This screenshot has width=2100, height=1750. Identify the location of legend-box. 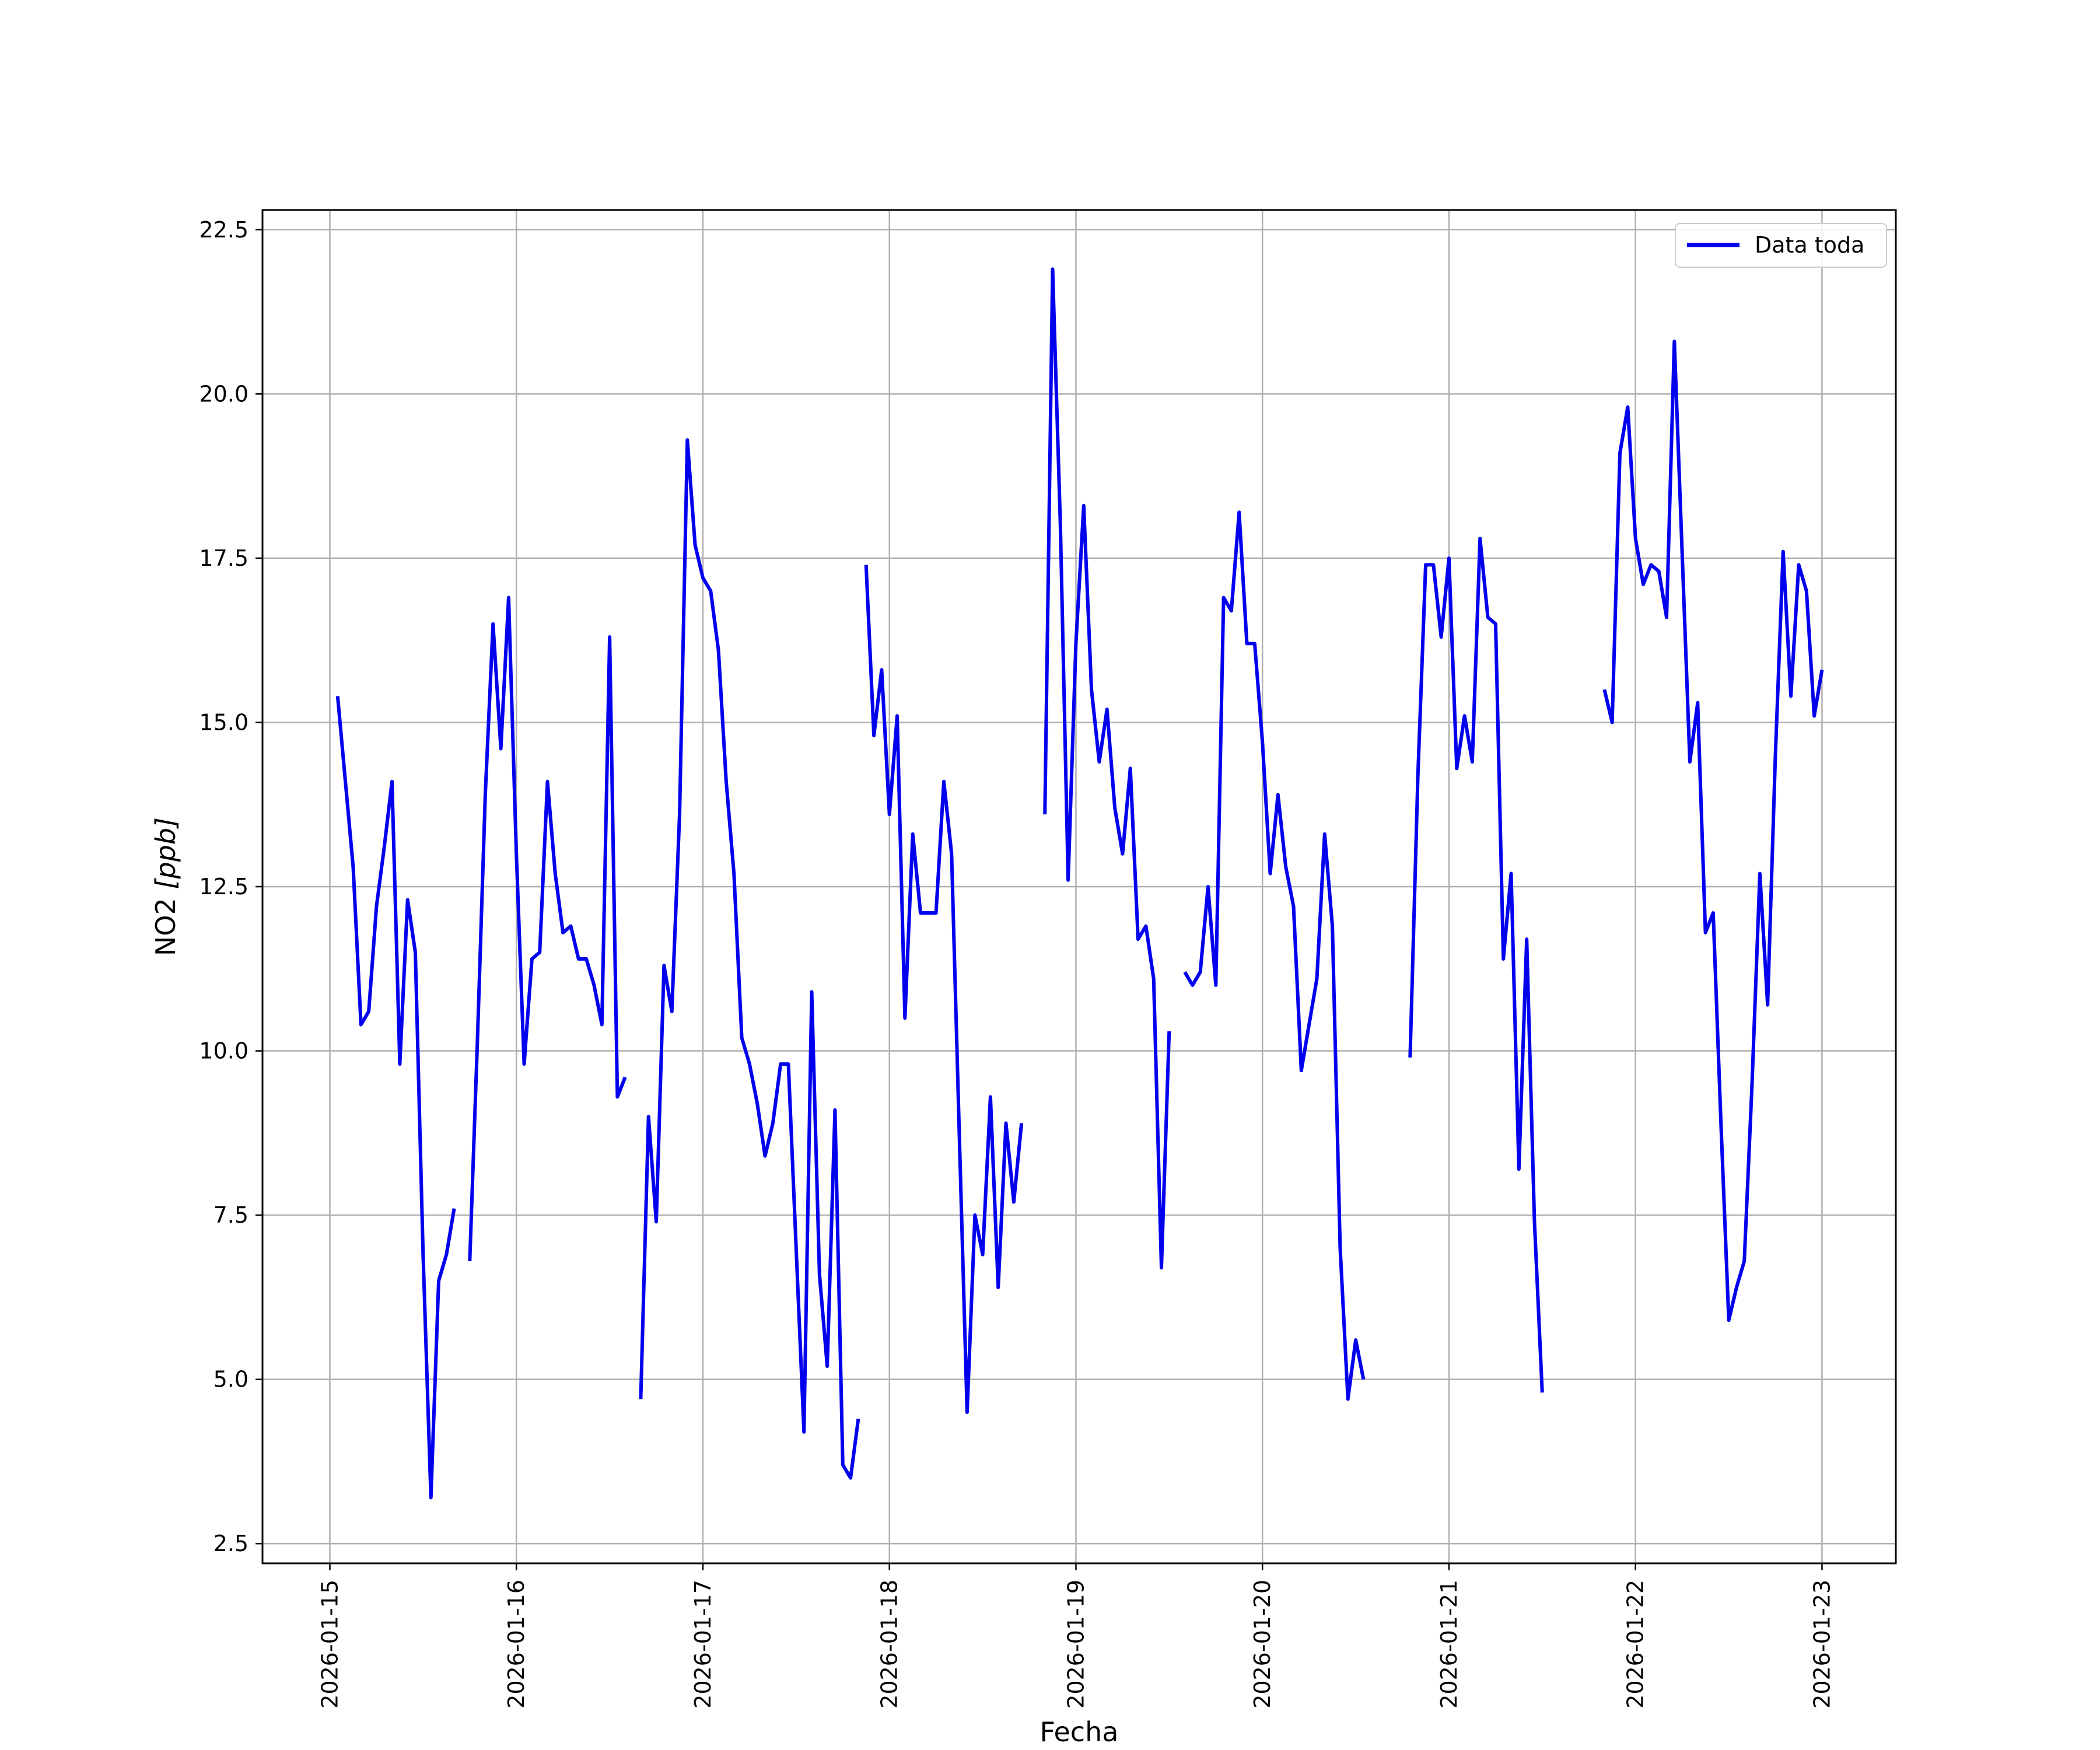
(1781, 245).